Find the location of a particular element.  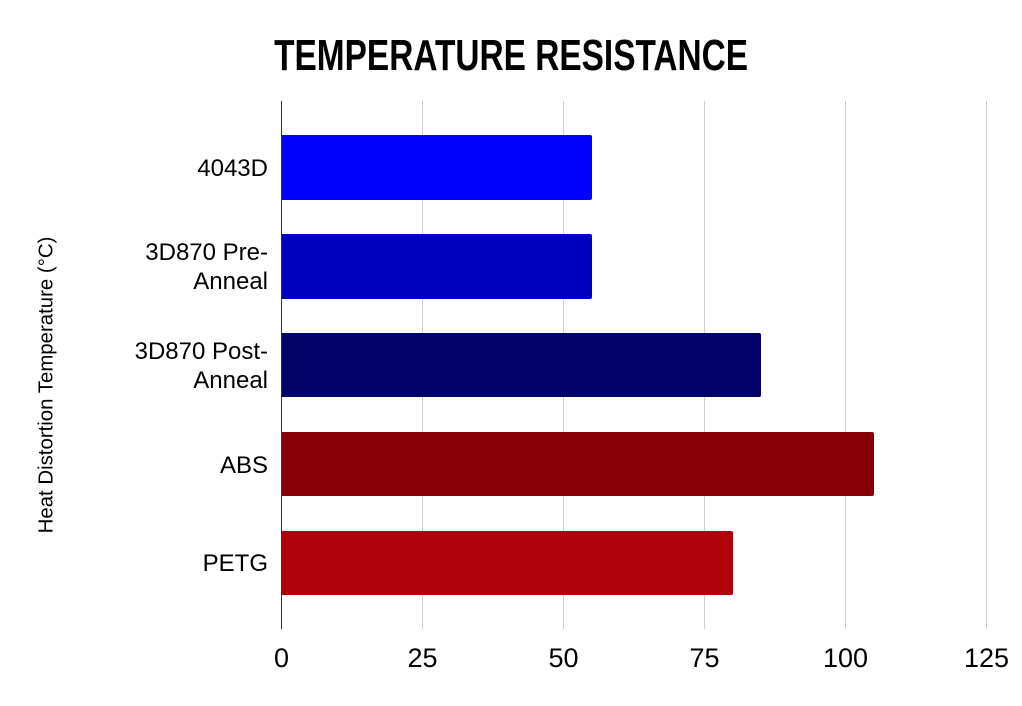

x-tick-label-75: 75 is located at coordinates (704, 658).